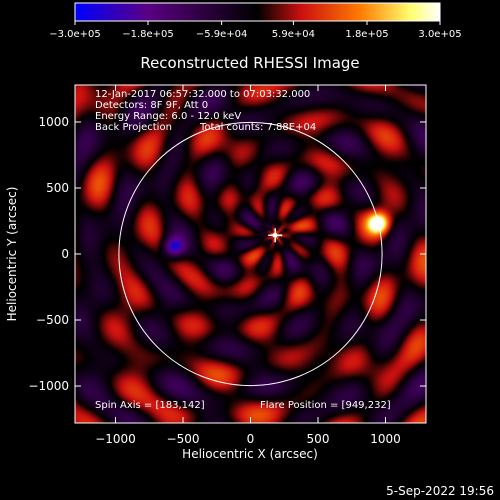 Image resolution: width=500 pixels, height=500 pixels. What do you see at coordinates (65, 254) in the screenshot?
I see `y-tick-label: 0` at bounding box center [65, 254].